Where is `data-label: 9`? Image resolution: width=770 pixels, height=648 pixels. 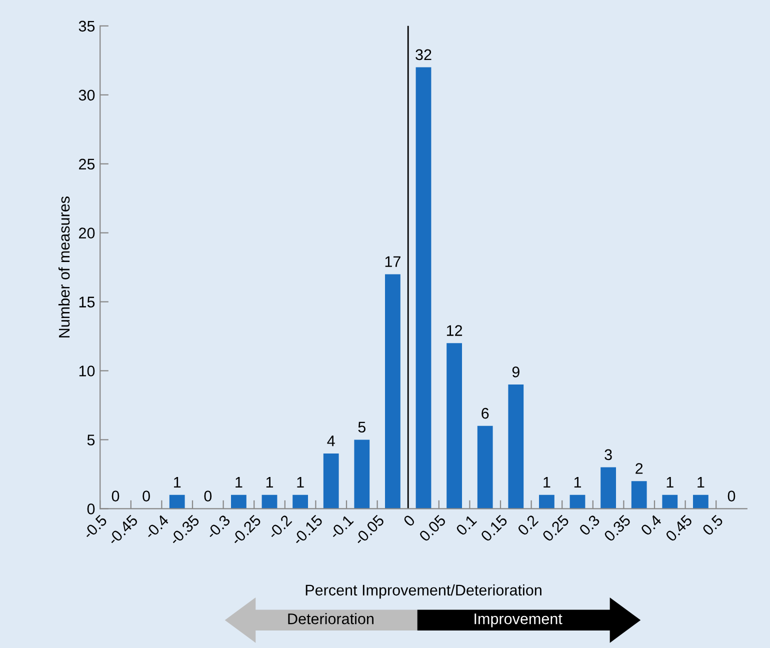
data-label: 9 is located at coordinates (516, 372).